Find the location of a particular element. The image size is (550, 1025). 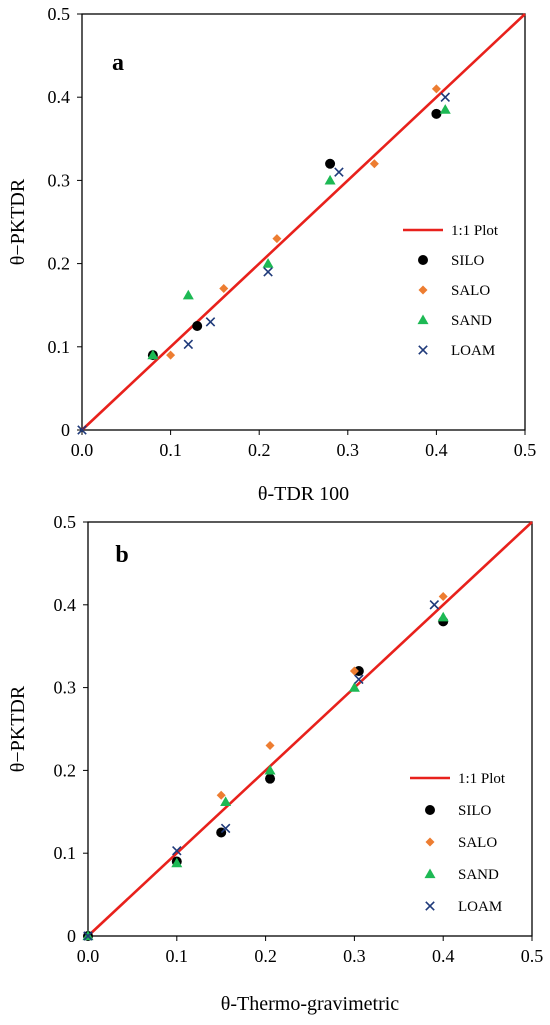

chart-a-x-axis-title: θ-TDR 100 is located at coordinates (303, 494).